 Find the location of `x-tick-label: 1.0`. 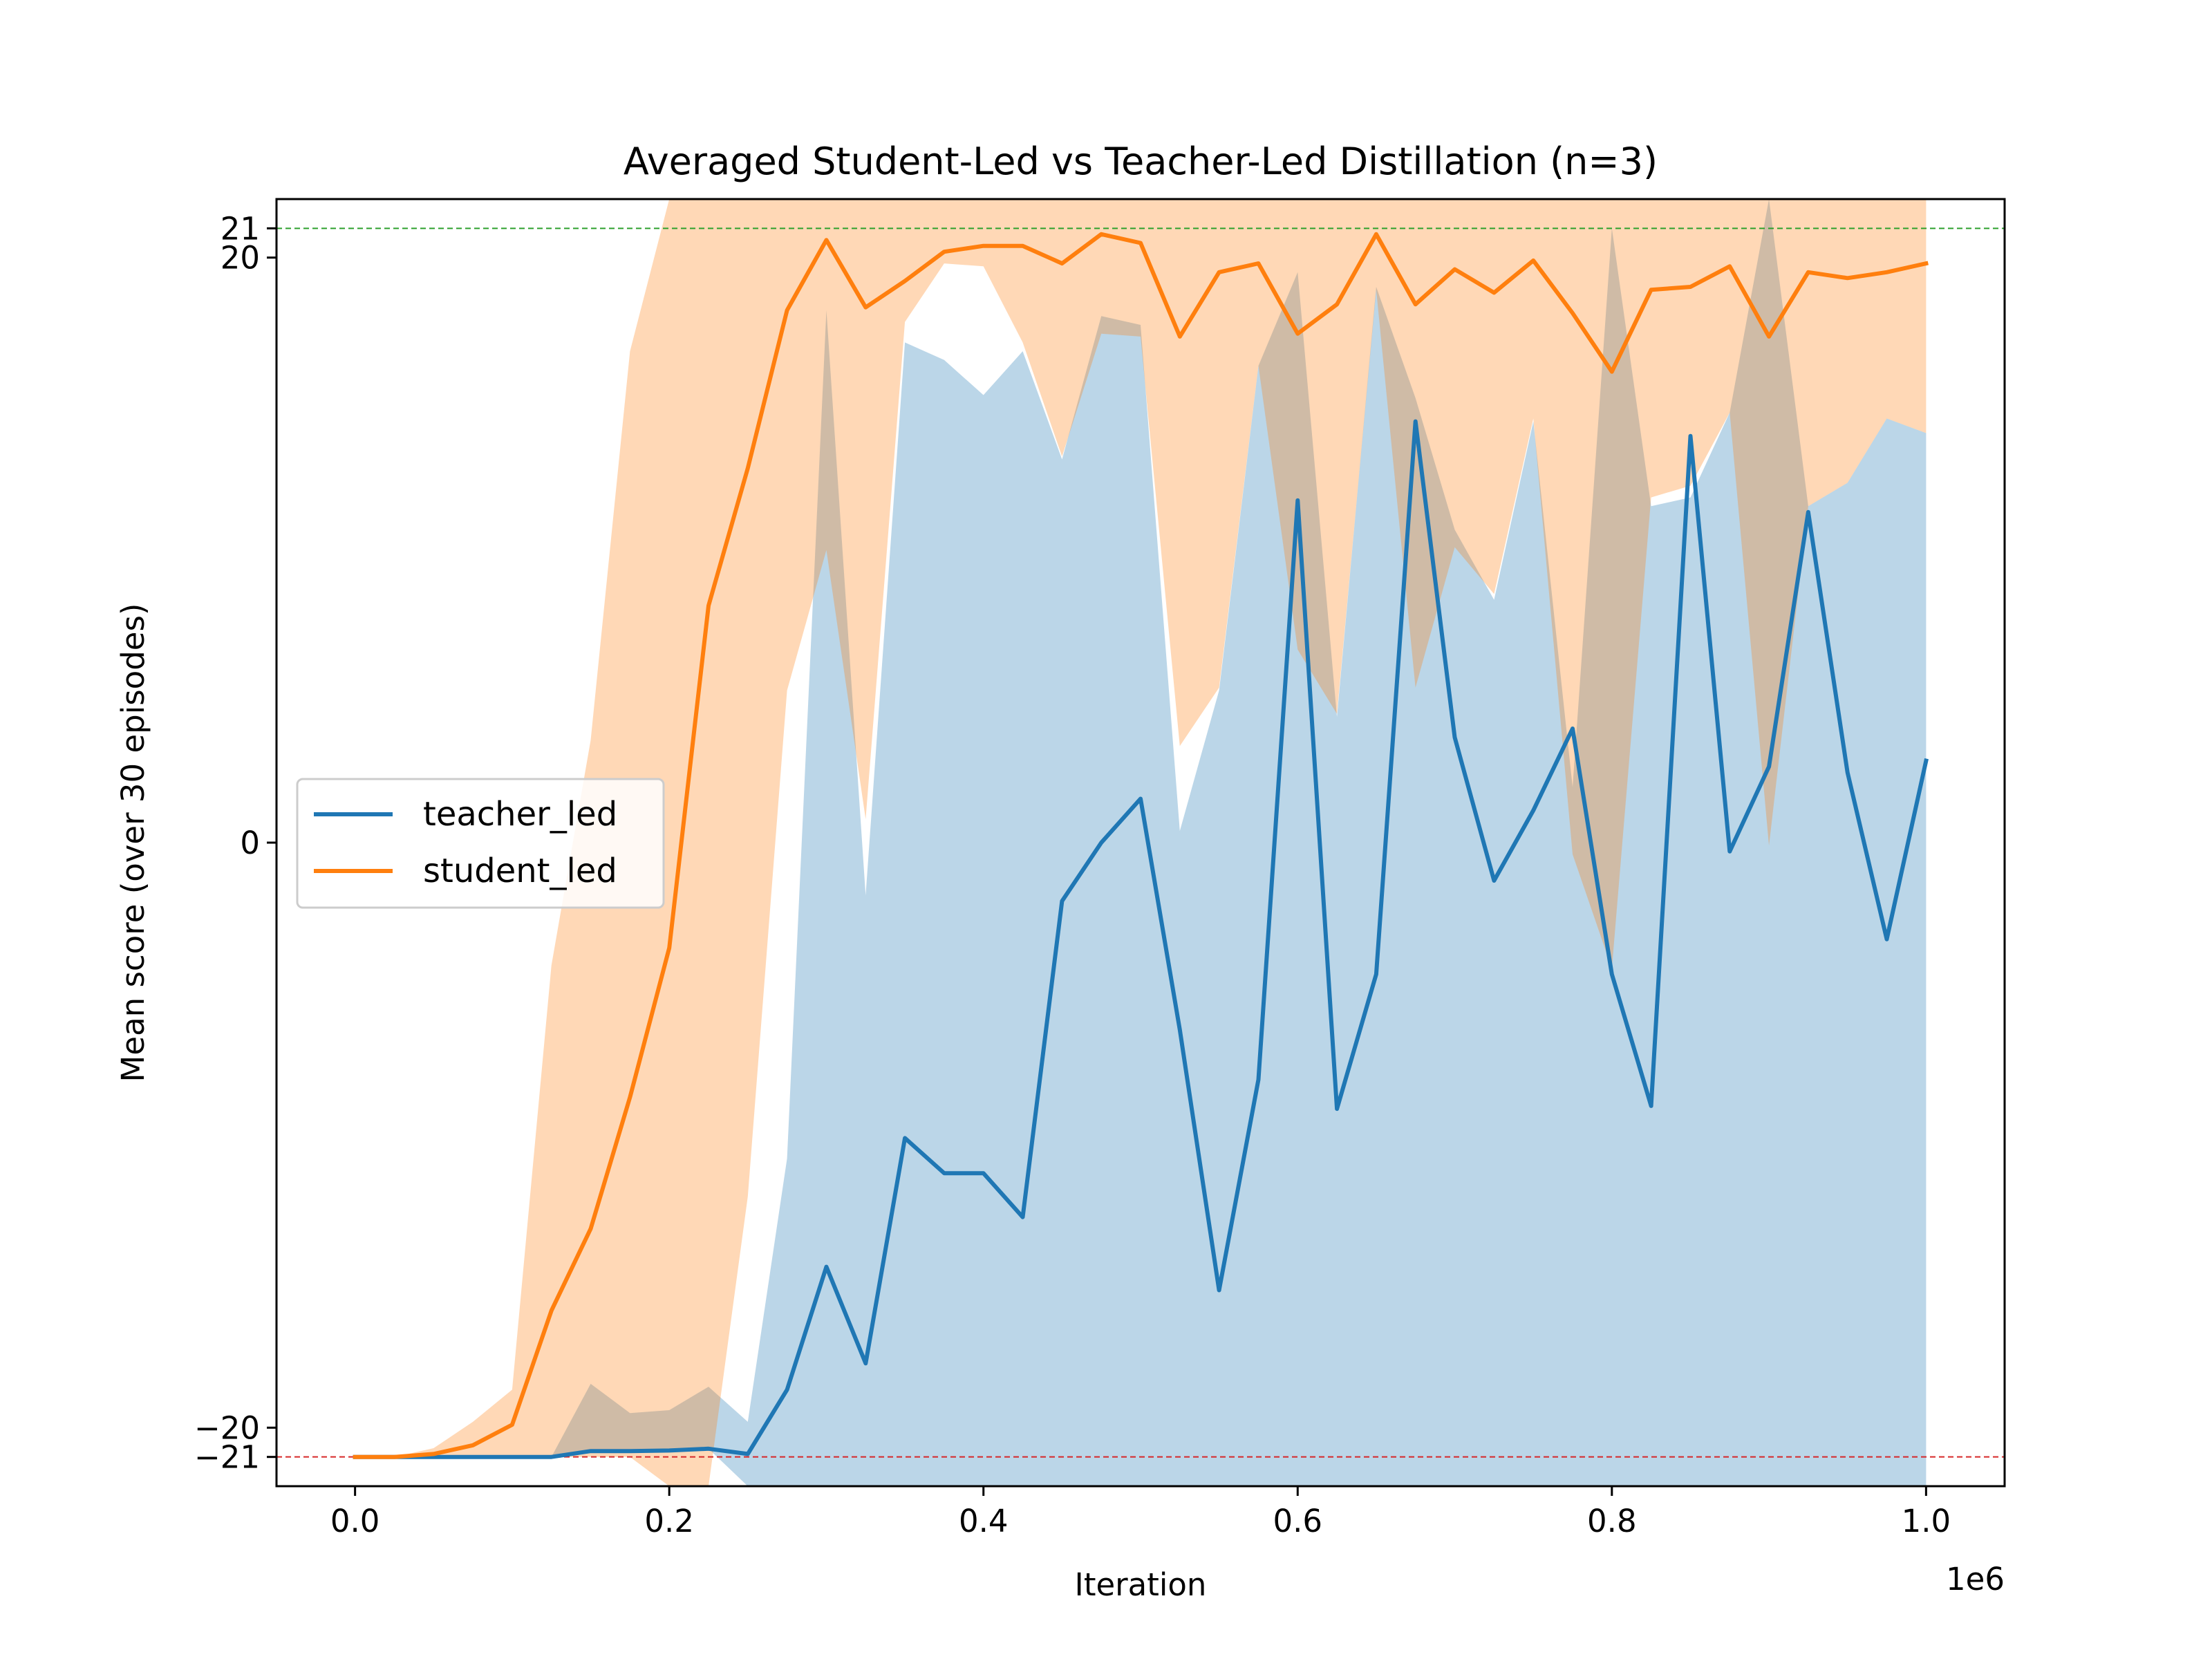

x-tick-label: 1.0 is located at coordinates (1926, 1521).